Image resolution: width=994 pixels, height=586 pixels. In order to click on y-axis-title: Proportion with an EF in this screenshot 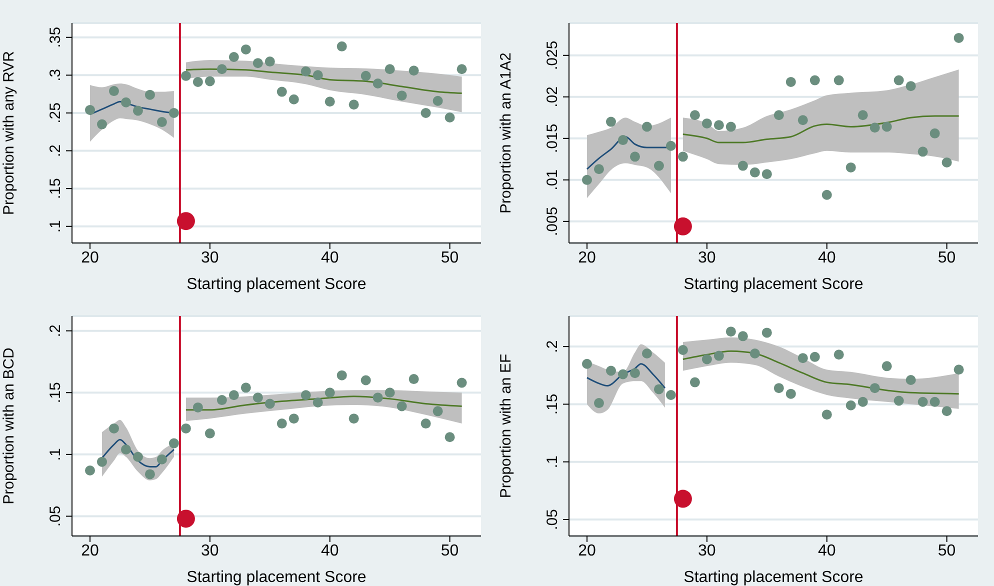, I will do `click(505, 426)`.